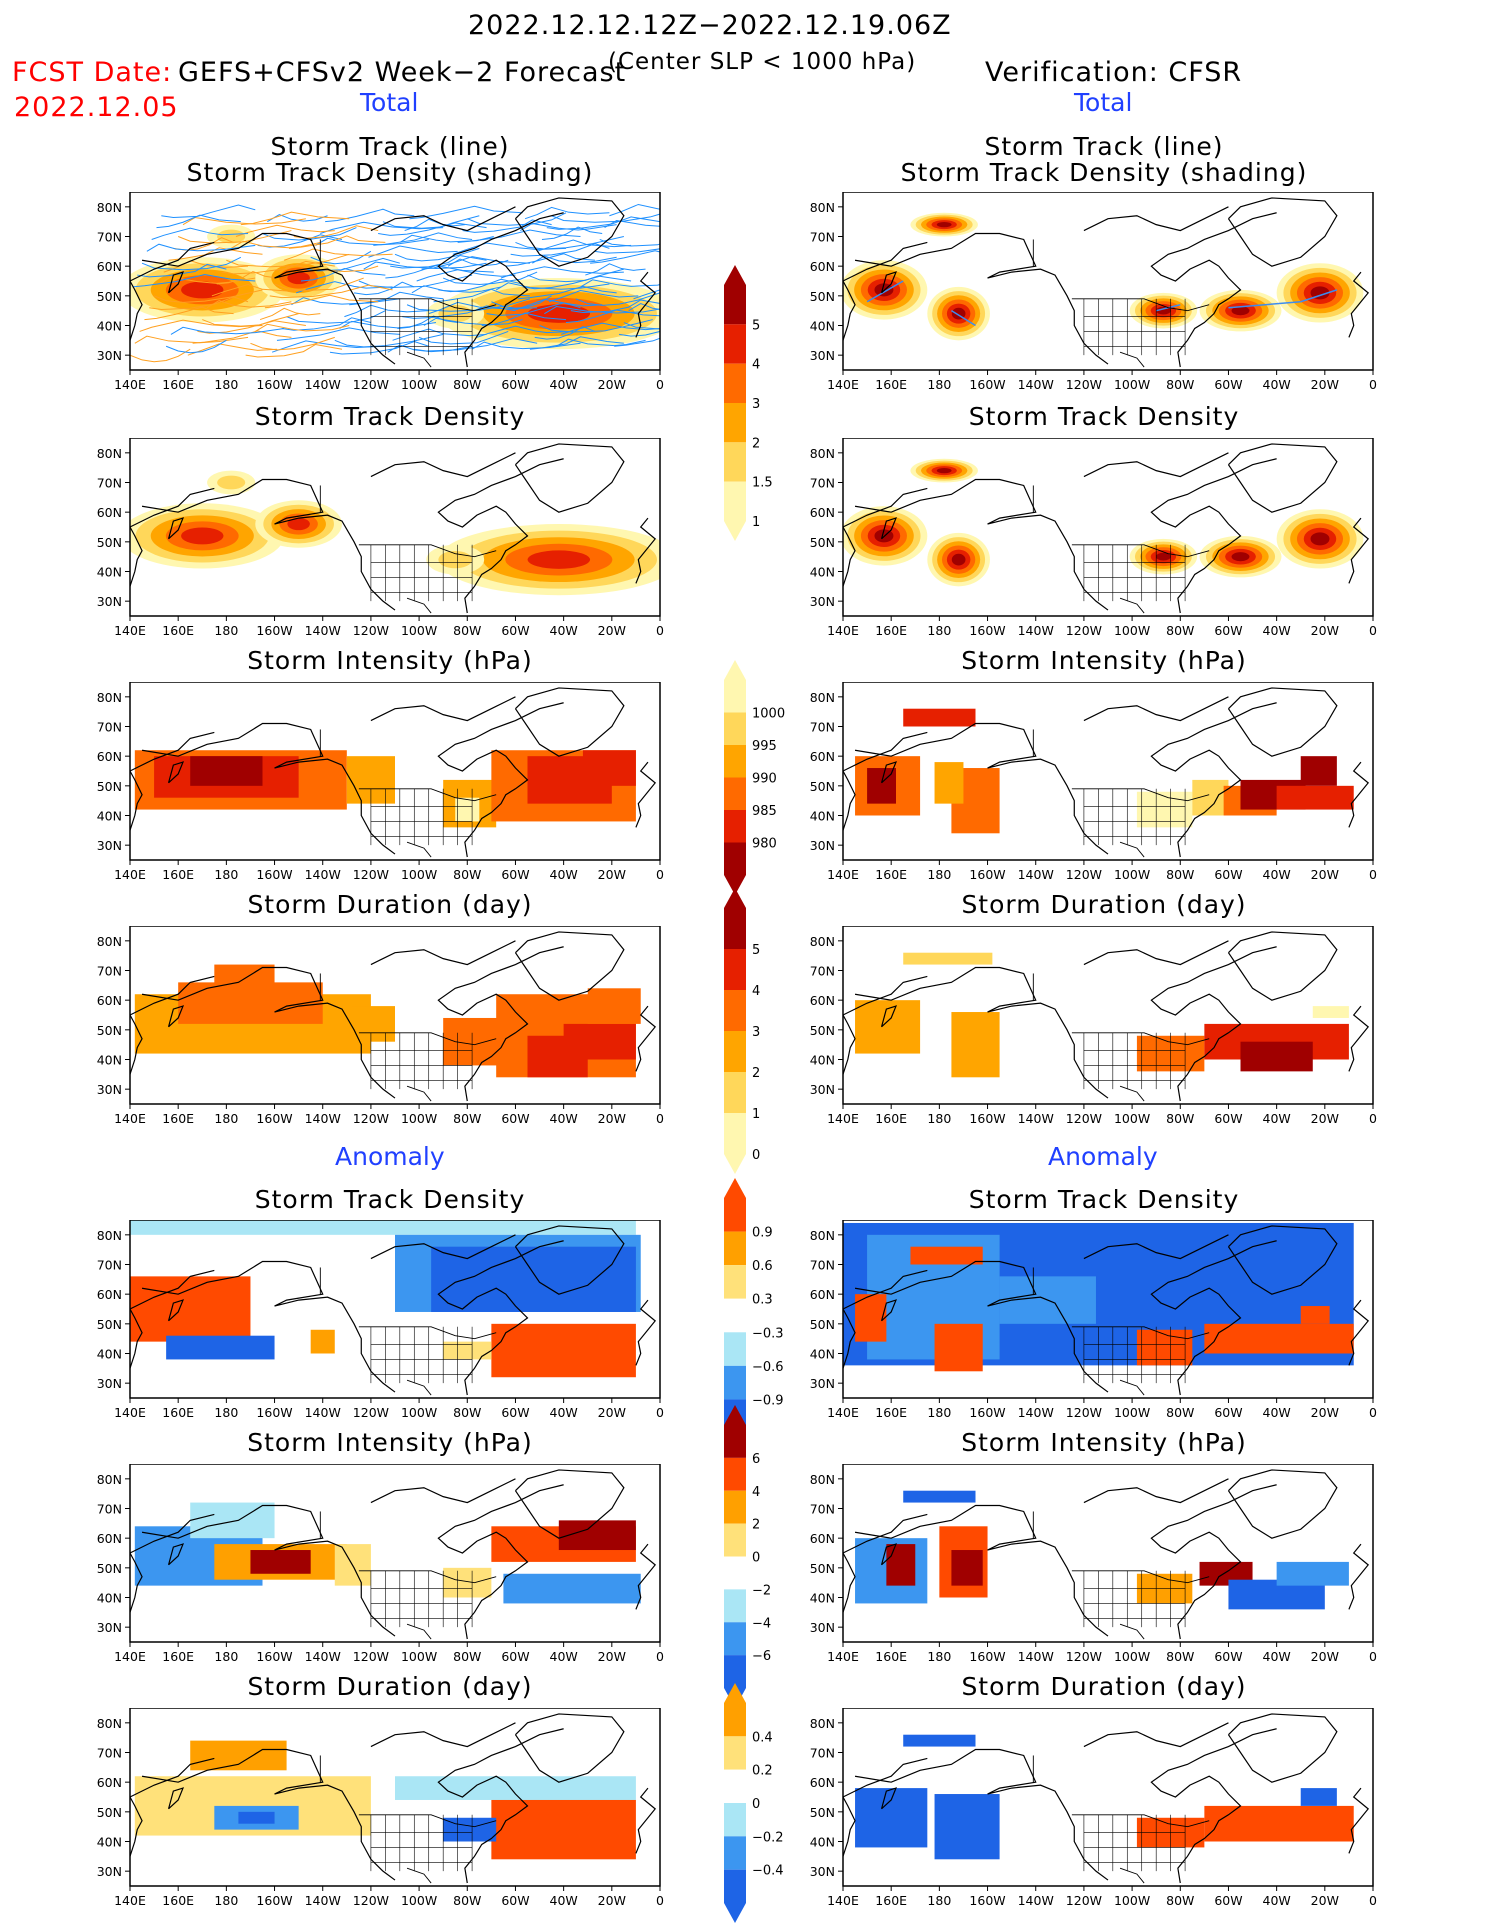 This screenshot has width=1487, height=1927. Describe the element at coordinates (226, 1656) in the screenshot. I see `map-anom-intensity-forecast-lon-label: 180` at that location.